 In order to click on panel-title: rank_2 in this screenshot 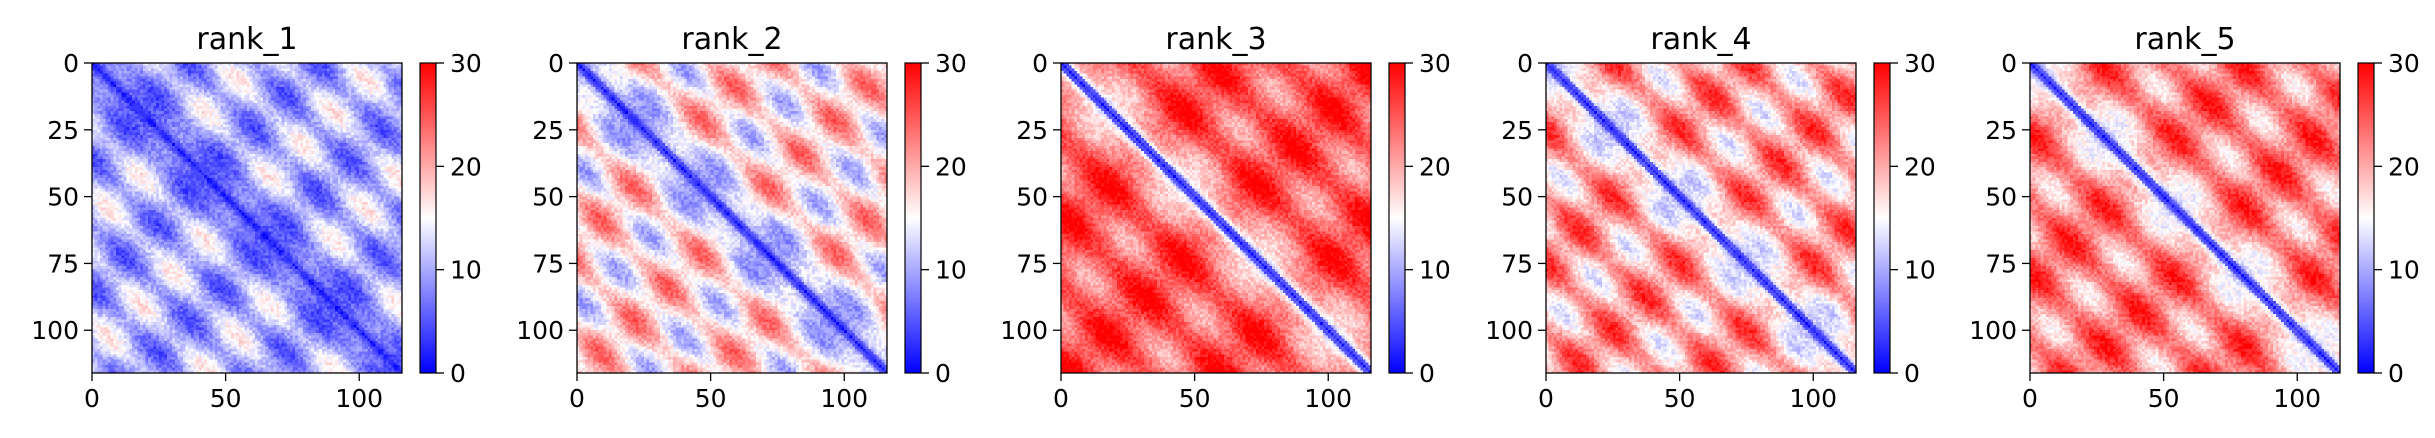, I will do `click(731, 39)`.